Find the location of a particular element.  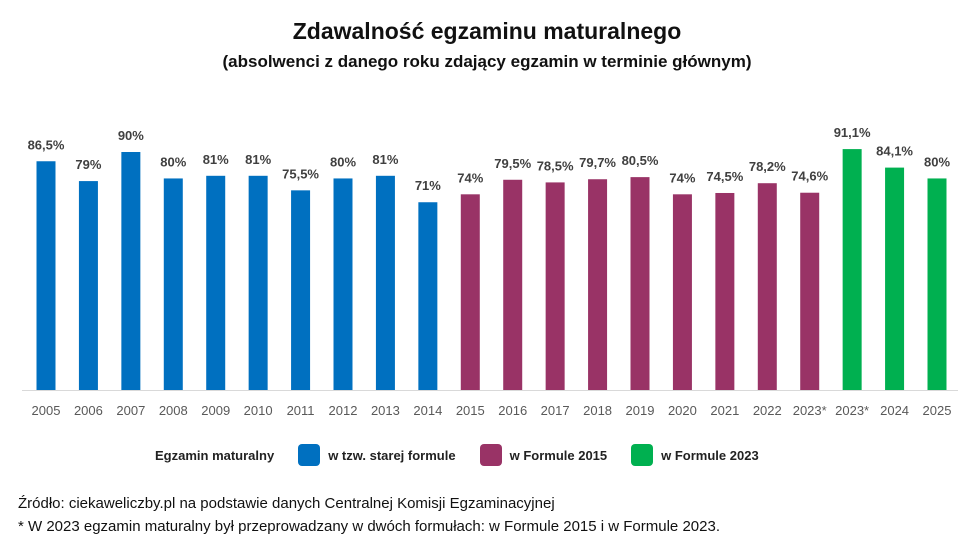

x-tick-label: 2018 is located at coordinates (597, 410).